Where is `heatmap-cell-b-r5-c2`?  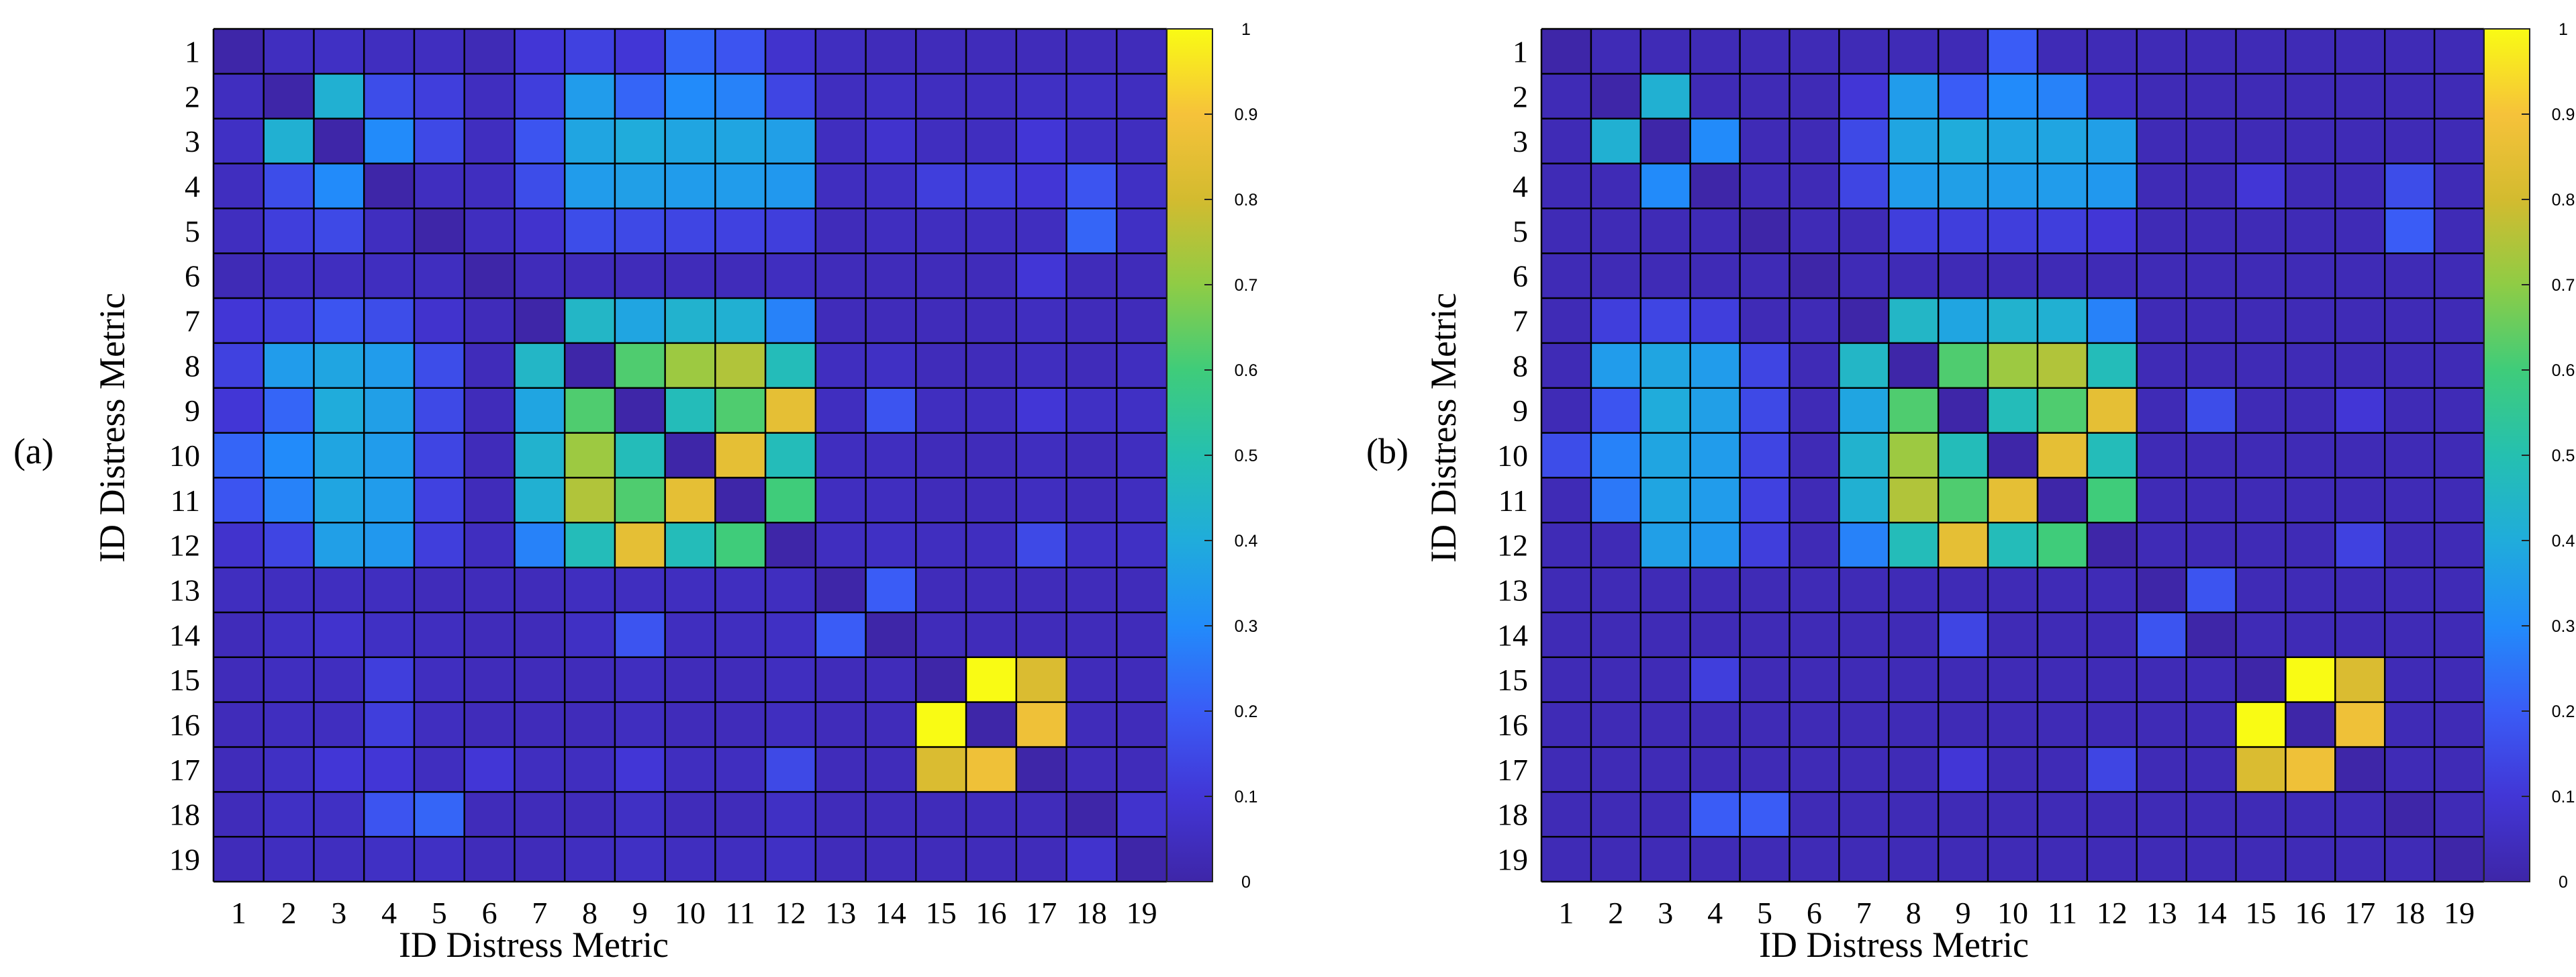
heatmap-cell-b-r5-c2 is located at coordinates (1615, 231).